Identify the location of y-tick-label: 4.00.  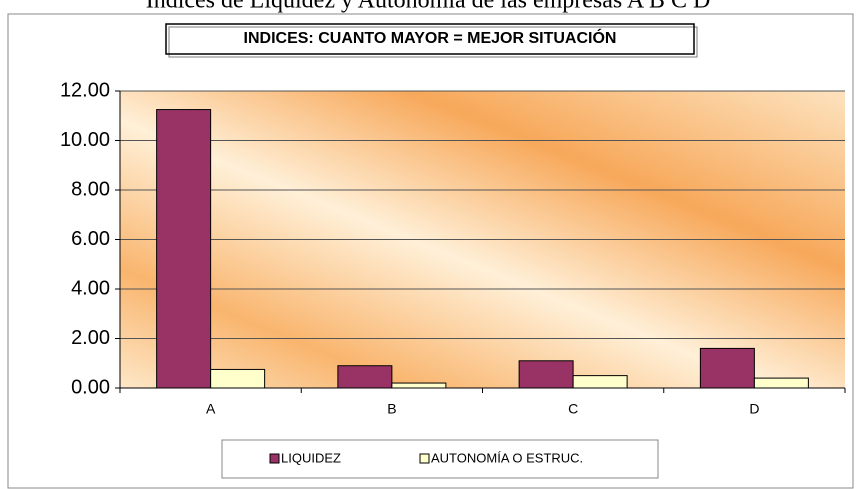
(90, 288).